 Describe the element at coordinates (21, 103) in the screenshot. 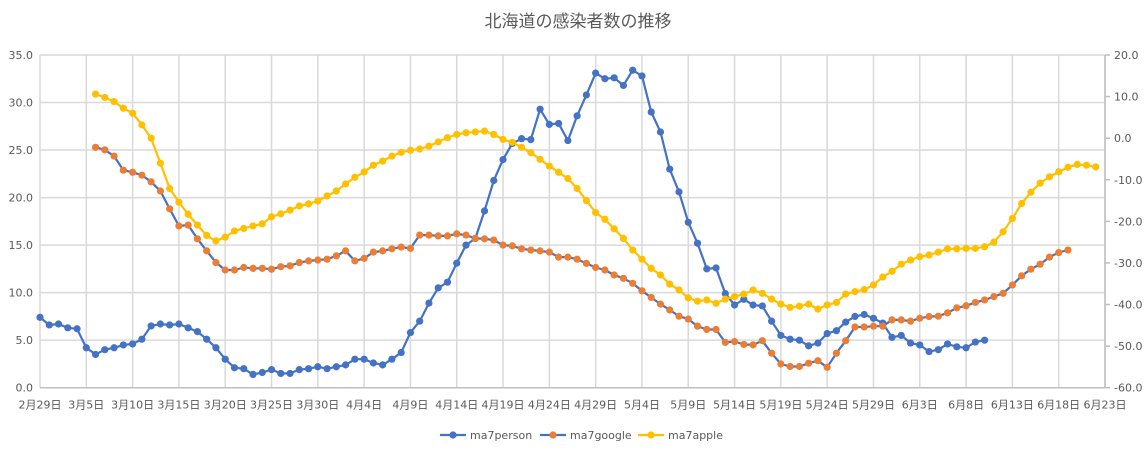

I see `left-axis-tick-label: 30.0` at that location.